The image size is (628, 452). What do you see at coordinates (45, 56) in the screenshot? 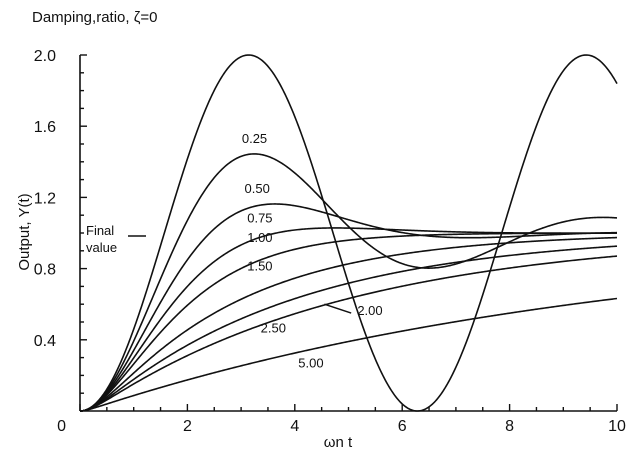
I see `y-tick-label: 2.0` at bounding box center [45, 56].